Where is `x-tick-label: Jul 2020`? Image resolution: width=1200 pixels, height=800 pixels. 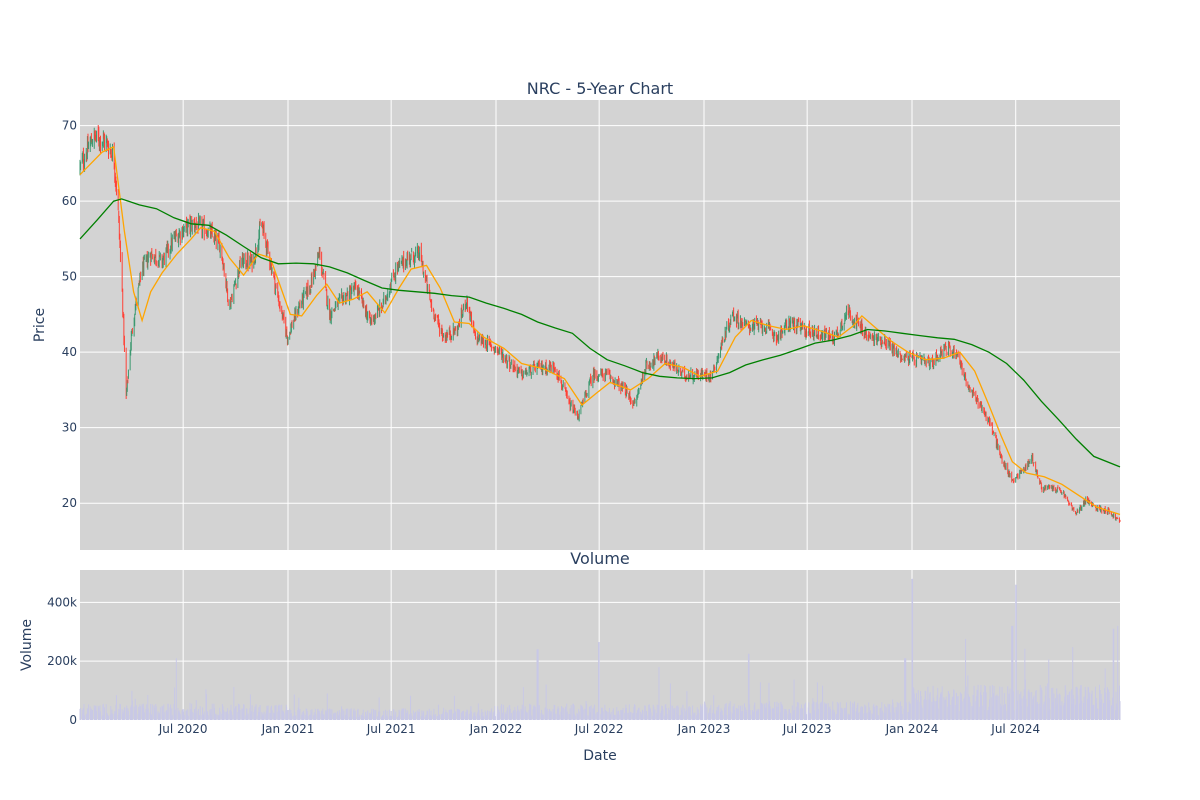
x-tick-label: Jul 2020 is located at coordinates (183, 729).